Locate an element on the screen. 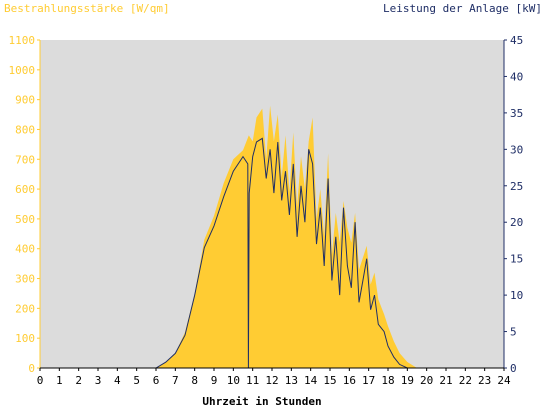 The width and height of the screenshot is (544, 408). left-axis-title: Bestrahlungsstärke [W/qm] is located at coordinates (87, 8).